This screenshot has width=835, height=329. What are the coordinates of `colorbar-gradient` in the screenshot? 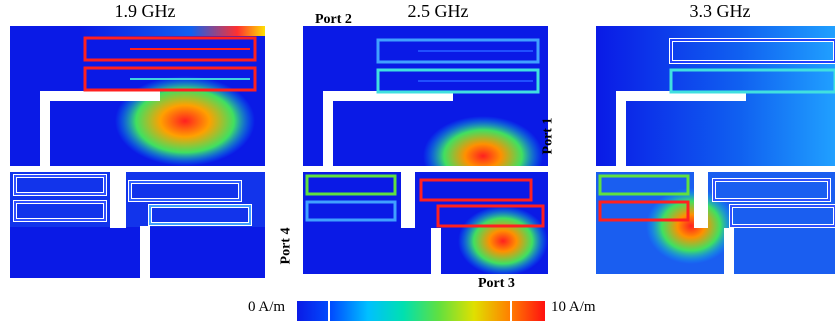 It's located at (421, 311).